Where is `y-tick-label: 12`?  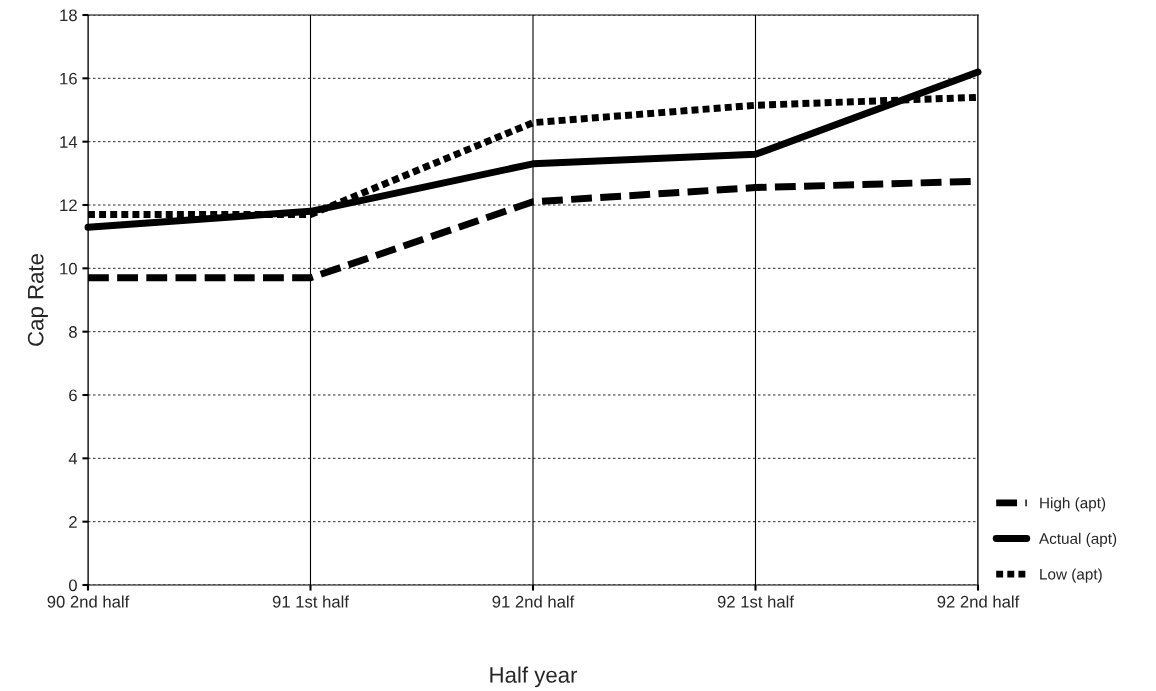
y-tick-label: 12 is located at coordinates (68, 205).